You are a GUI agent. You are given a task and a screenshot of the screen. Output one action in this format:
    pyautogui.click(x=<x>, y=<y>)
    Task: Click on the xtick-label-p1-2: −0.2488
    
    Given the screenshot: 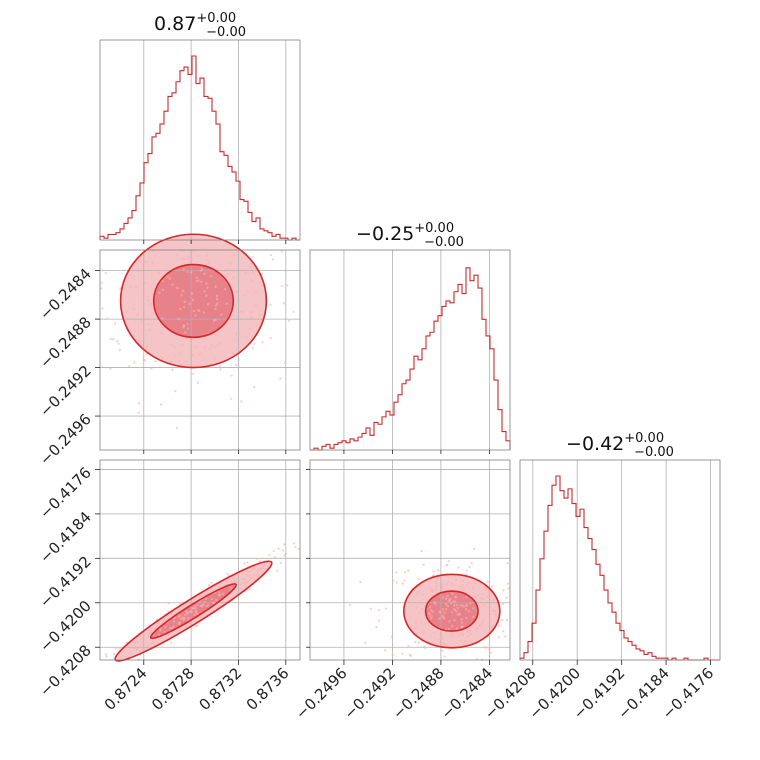 What is the action you would take?
    pyautogui.click(x=418, y=693)
    